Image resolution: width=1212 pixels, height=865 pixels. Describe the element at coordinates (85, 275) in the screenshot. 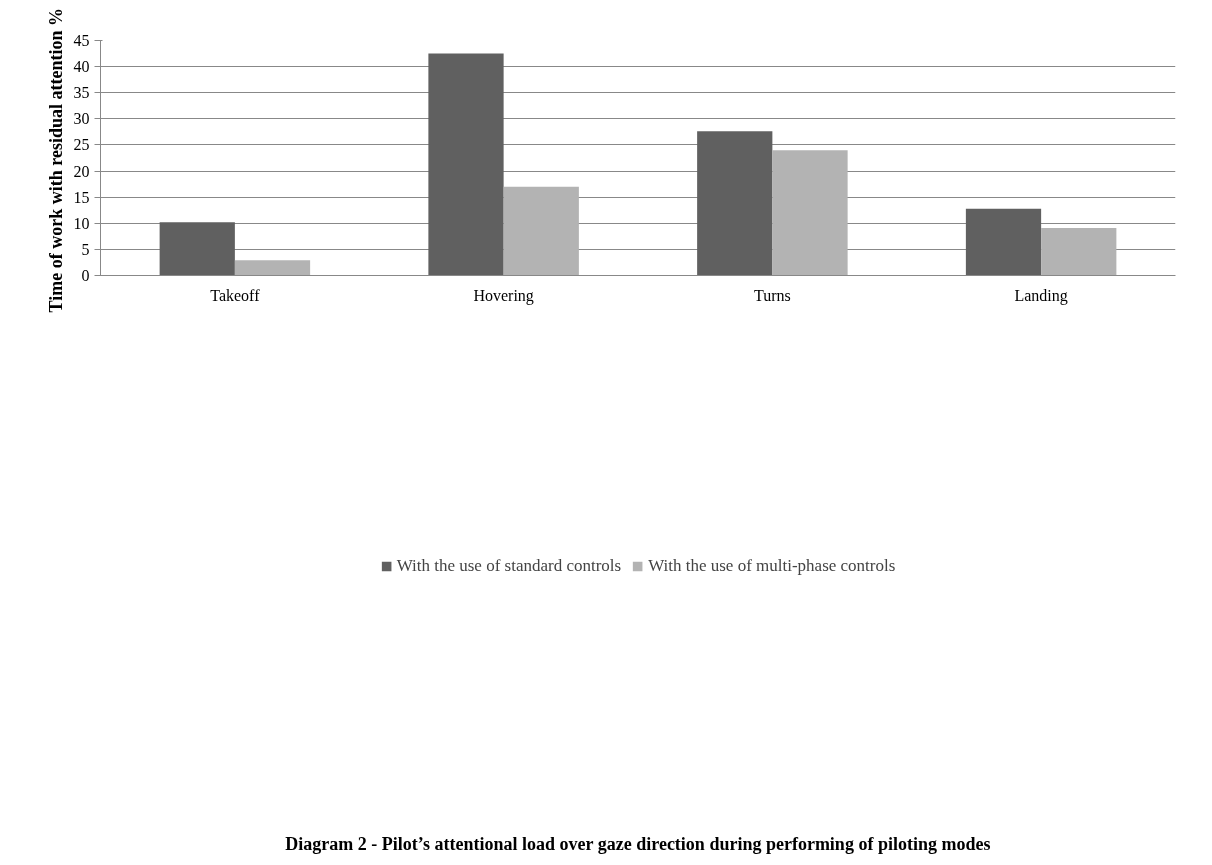

I see `y-tick-label: 0` at that location.